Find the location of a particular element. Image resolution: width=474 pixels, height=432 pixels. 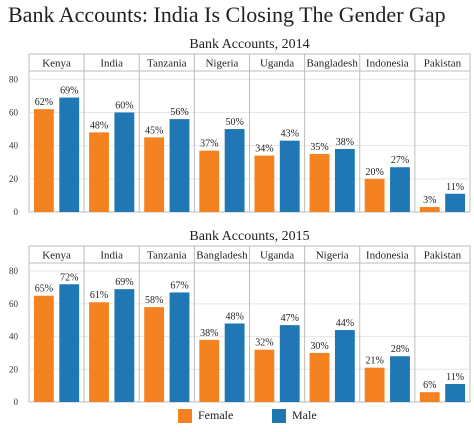

data-label-female-1-1: 48% is located at coordinates (99, 125).